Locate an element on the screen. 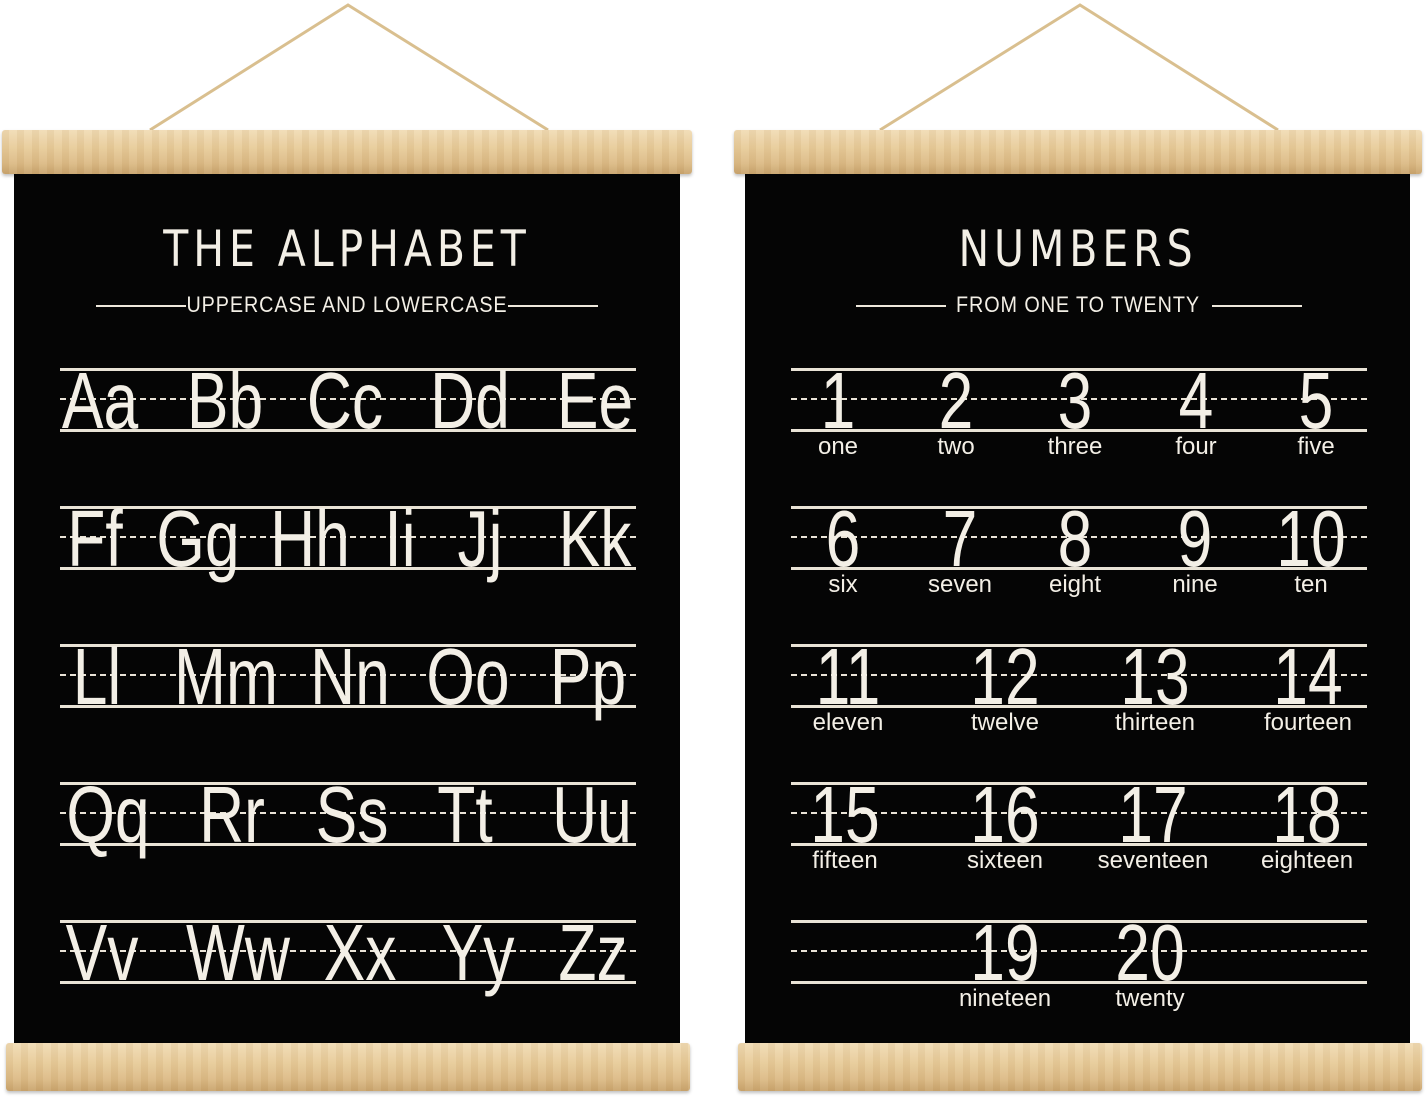 The image size is (1427, 1097). number: 16 is located at coordinates (1005, 814).